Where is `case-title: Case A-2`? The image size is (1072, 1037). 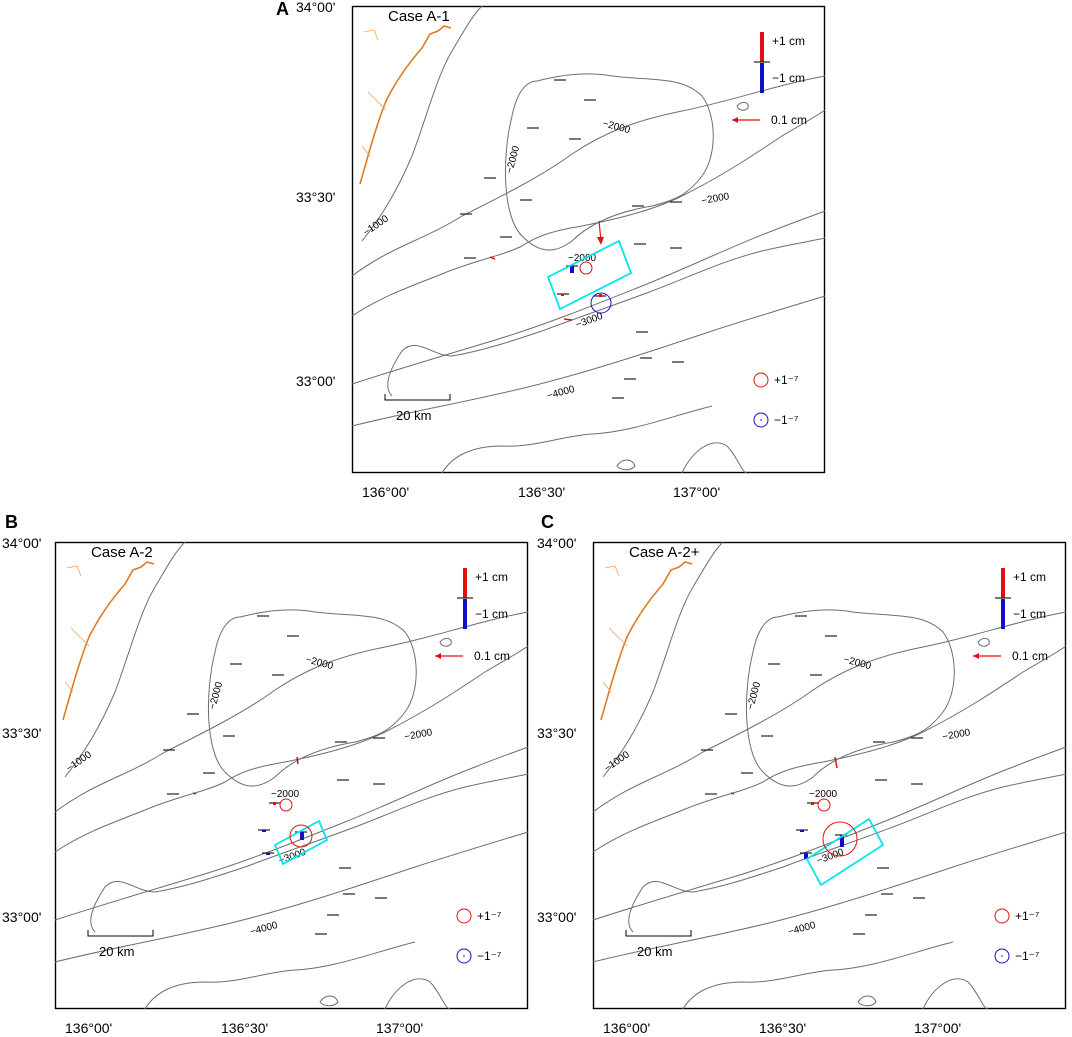
case-title: Case A-2 is located at coordinates (122, 552).